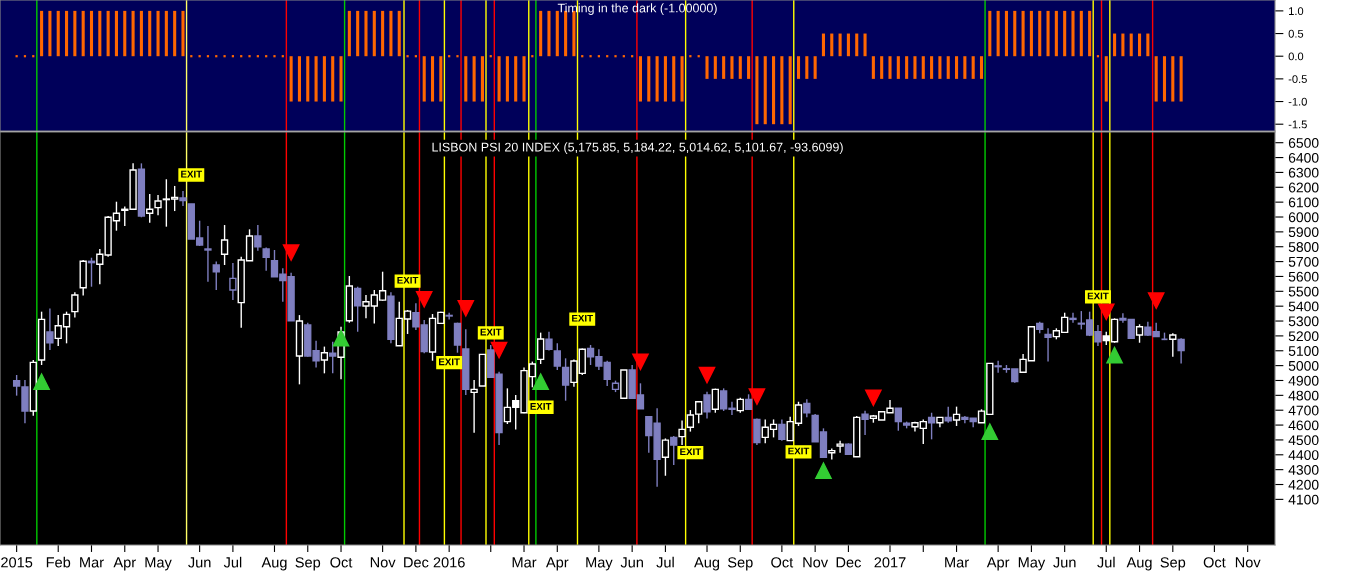  I want to click on y-tick-label: 5100, so click(1303, 351).